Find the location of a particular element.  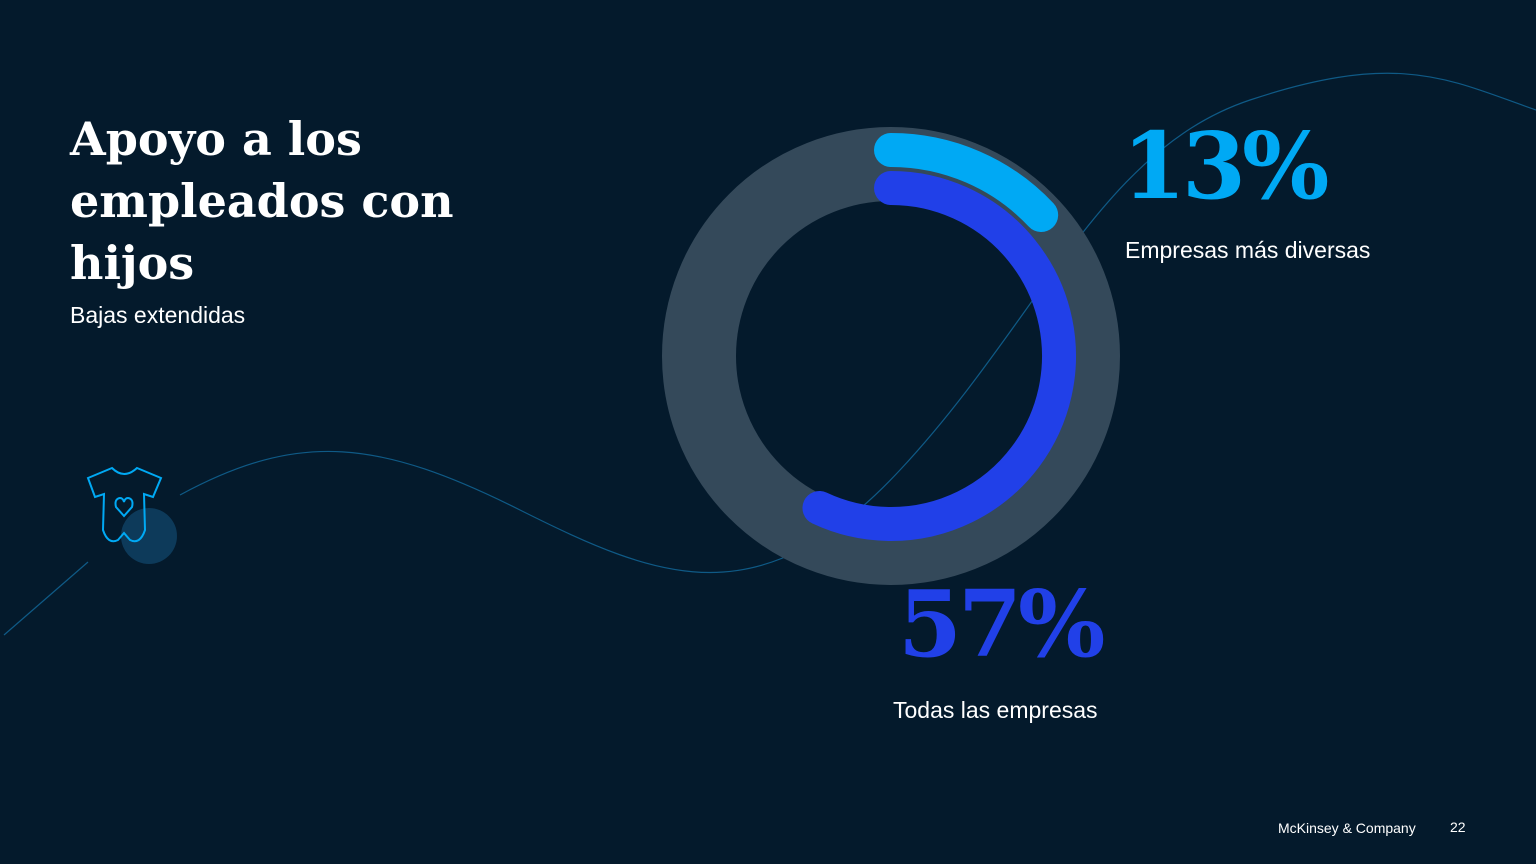

decor-line is located at coordinates (46, 598).